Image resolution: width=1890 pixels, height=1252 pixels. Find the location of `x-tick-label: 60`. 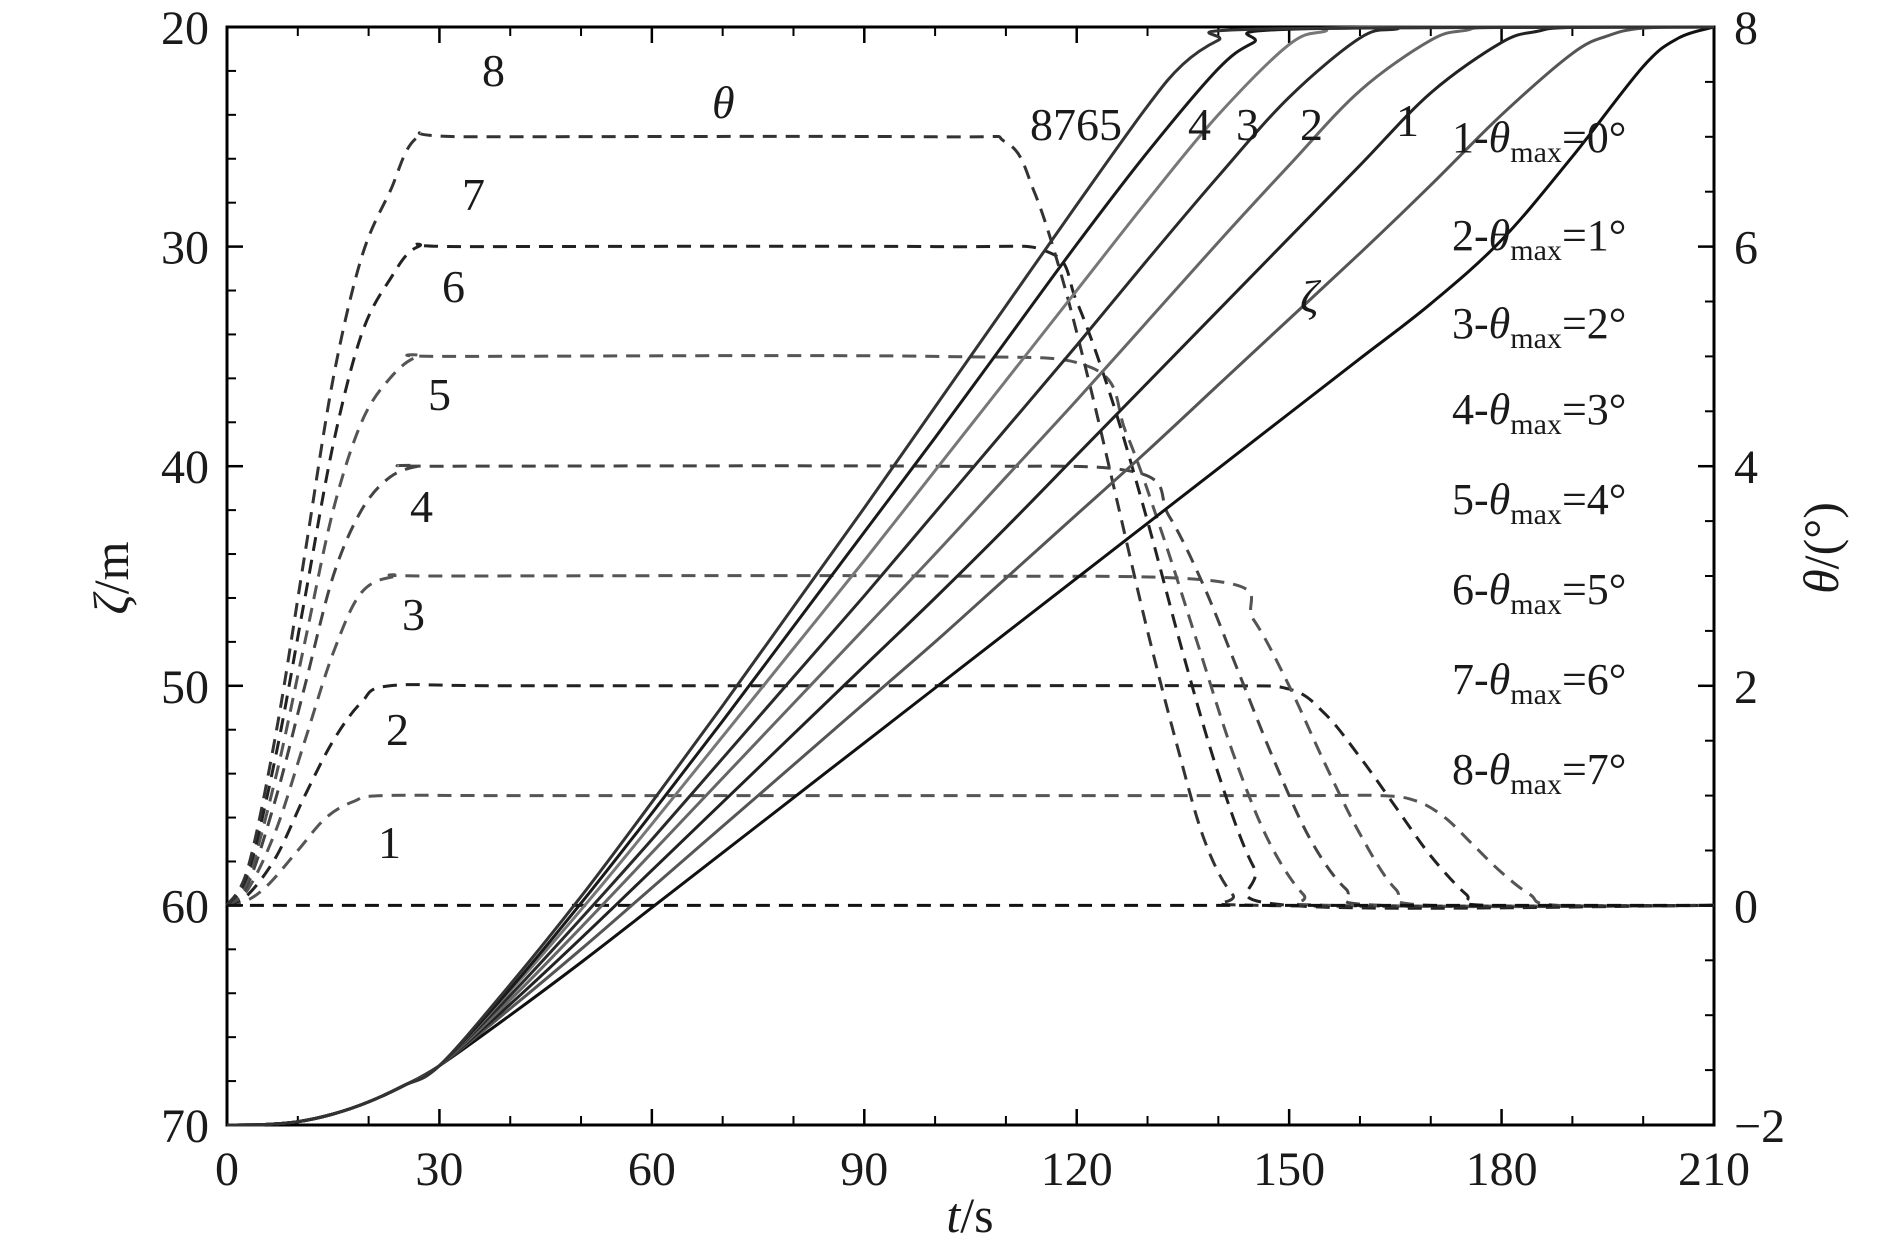

x-tick-label: 60 is located at coordinates (652, 1169).